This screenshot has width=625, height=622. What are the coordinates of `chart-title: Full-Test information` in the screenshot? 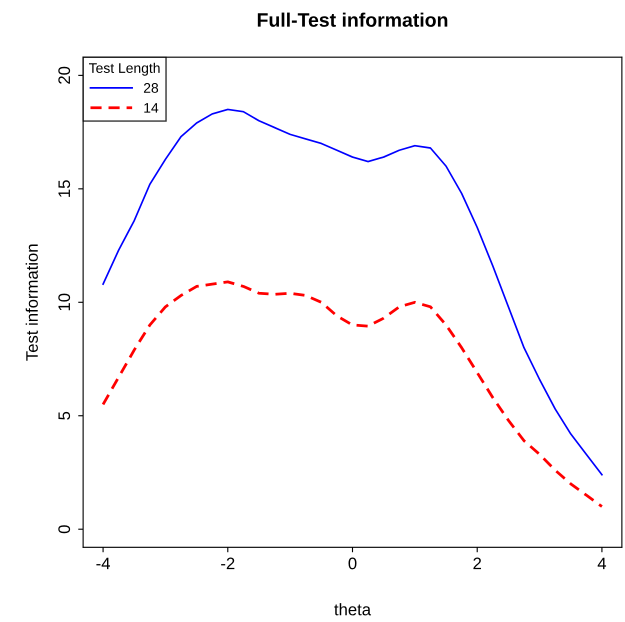 It's located at (353, 19).